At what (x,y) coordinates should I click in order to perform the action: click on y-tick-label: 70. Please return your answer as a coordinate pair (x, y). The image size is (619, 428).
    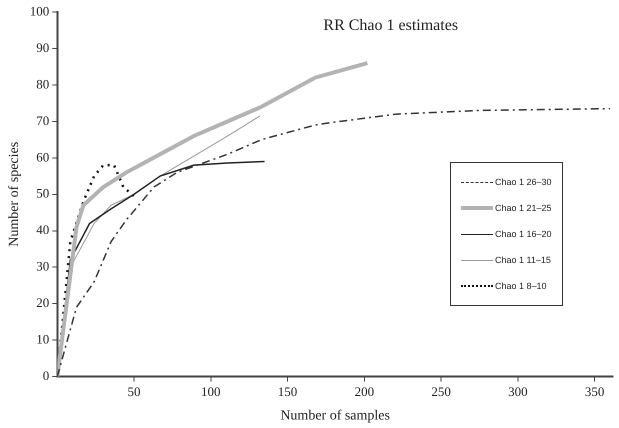
    Looking at the image, I should click on (43, 120).